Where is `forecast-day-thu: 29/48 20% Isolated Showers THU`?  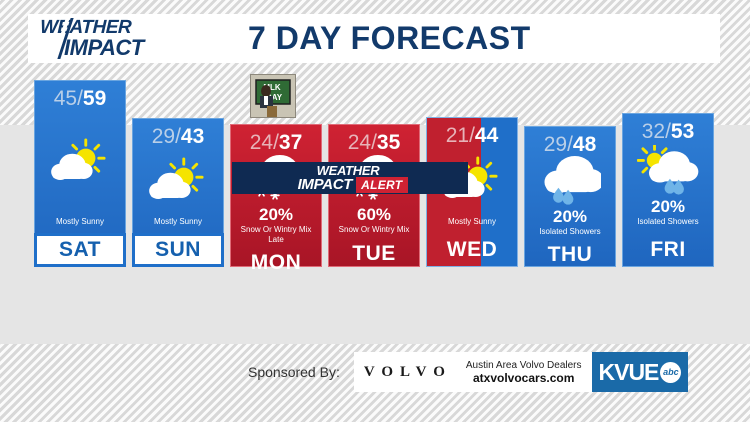 forecast-day-thu: 29/48 20% Isolated Showers THU is located at coordinates (570, 196).